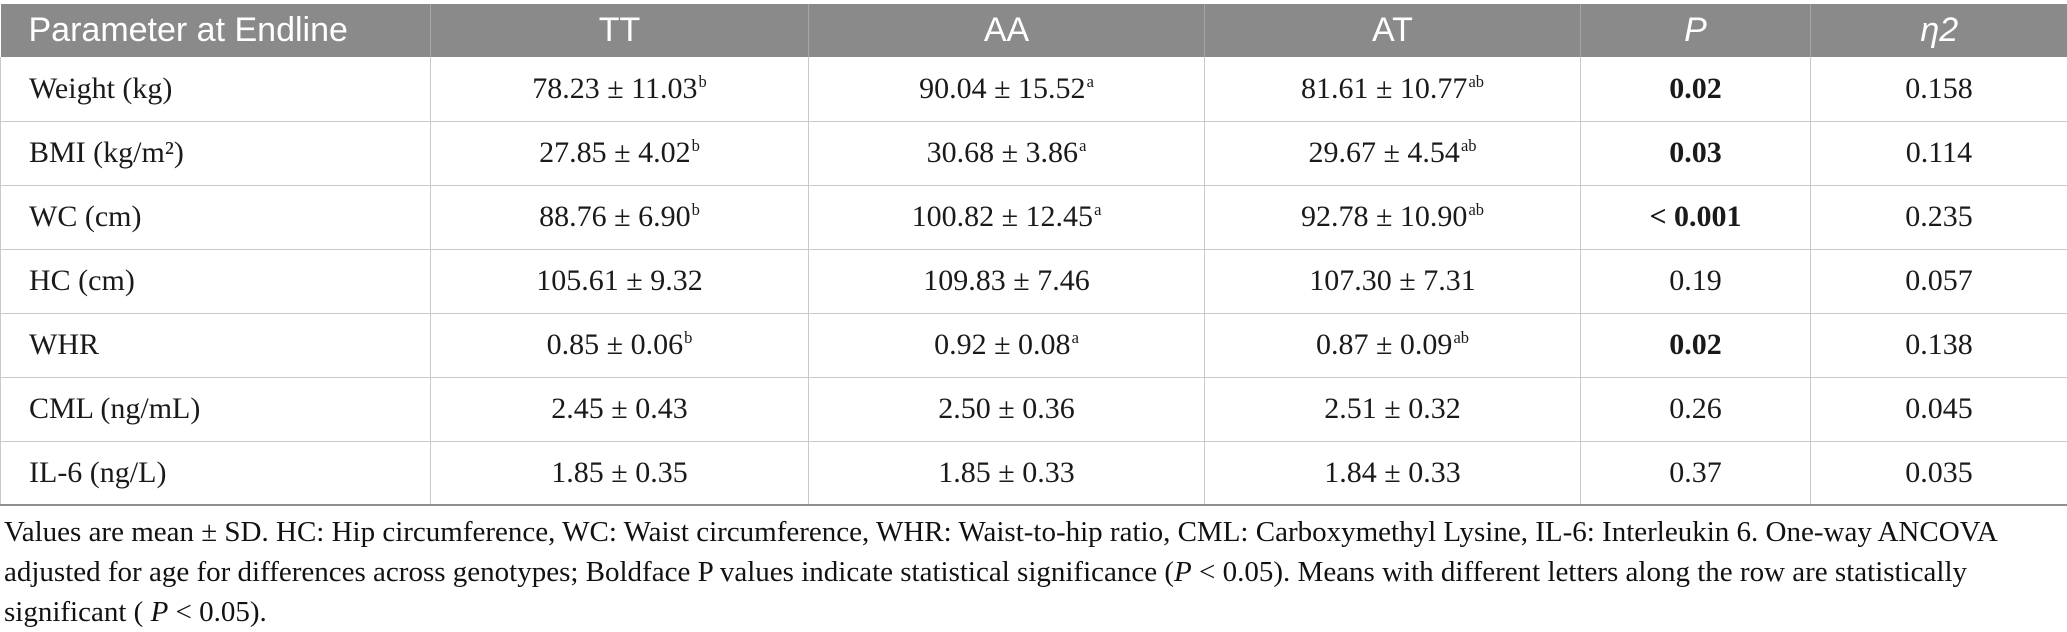 The height and width of the screenshot is (632, 2067). Describe the element at coordinates (614, 152) in the screenshot. I see `mean-sd-value: 27.85 ± 4.02` at that location.